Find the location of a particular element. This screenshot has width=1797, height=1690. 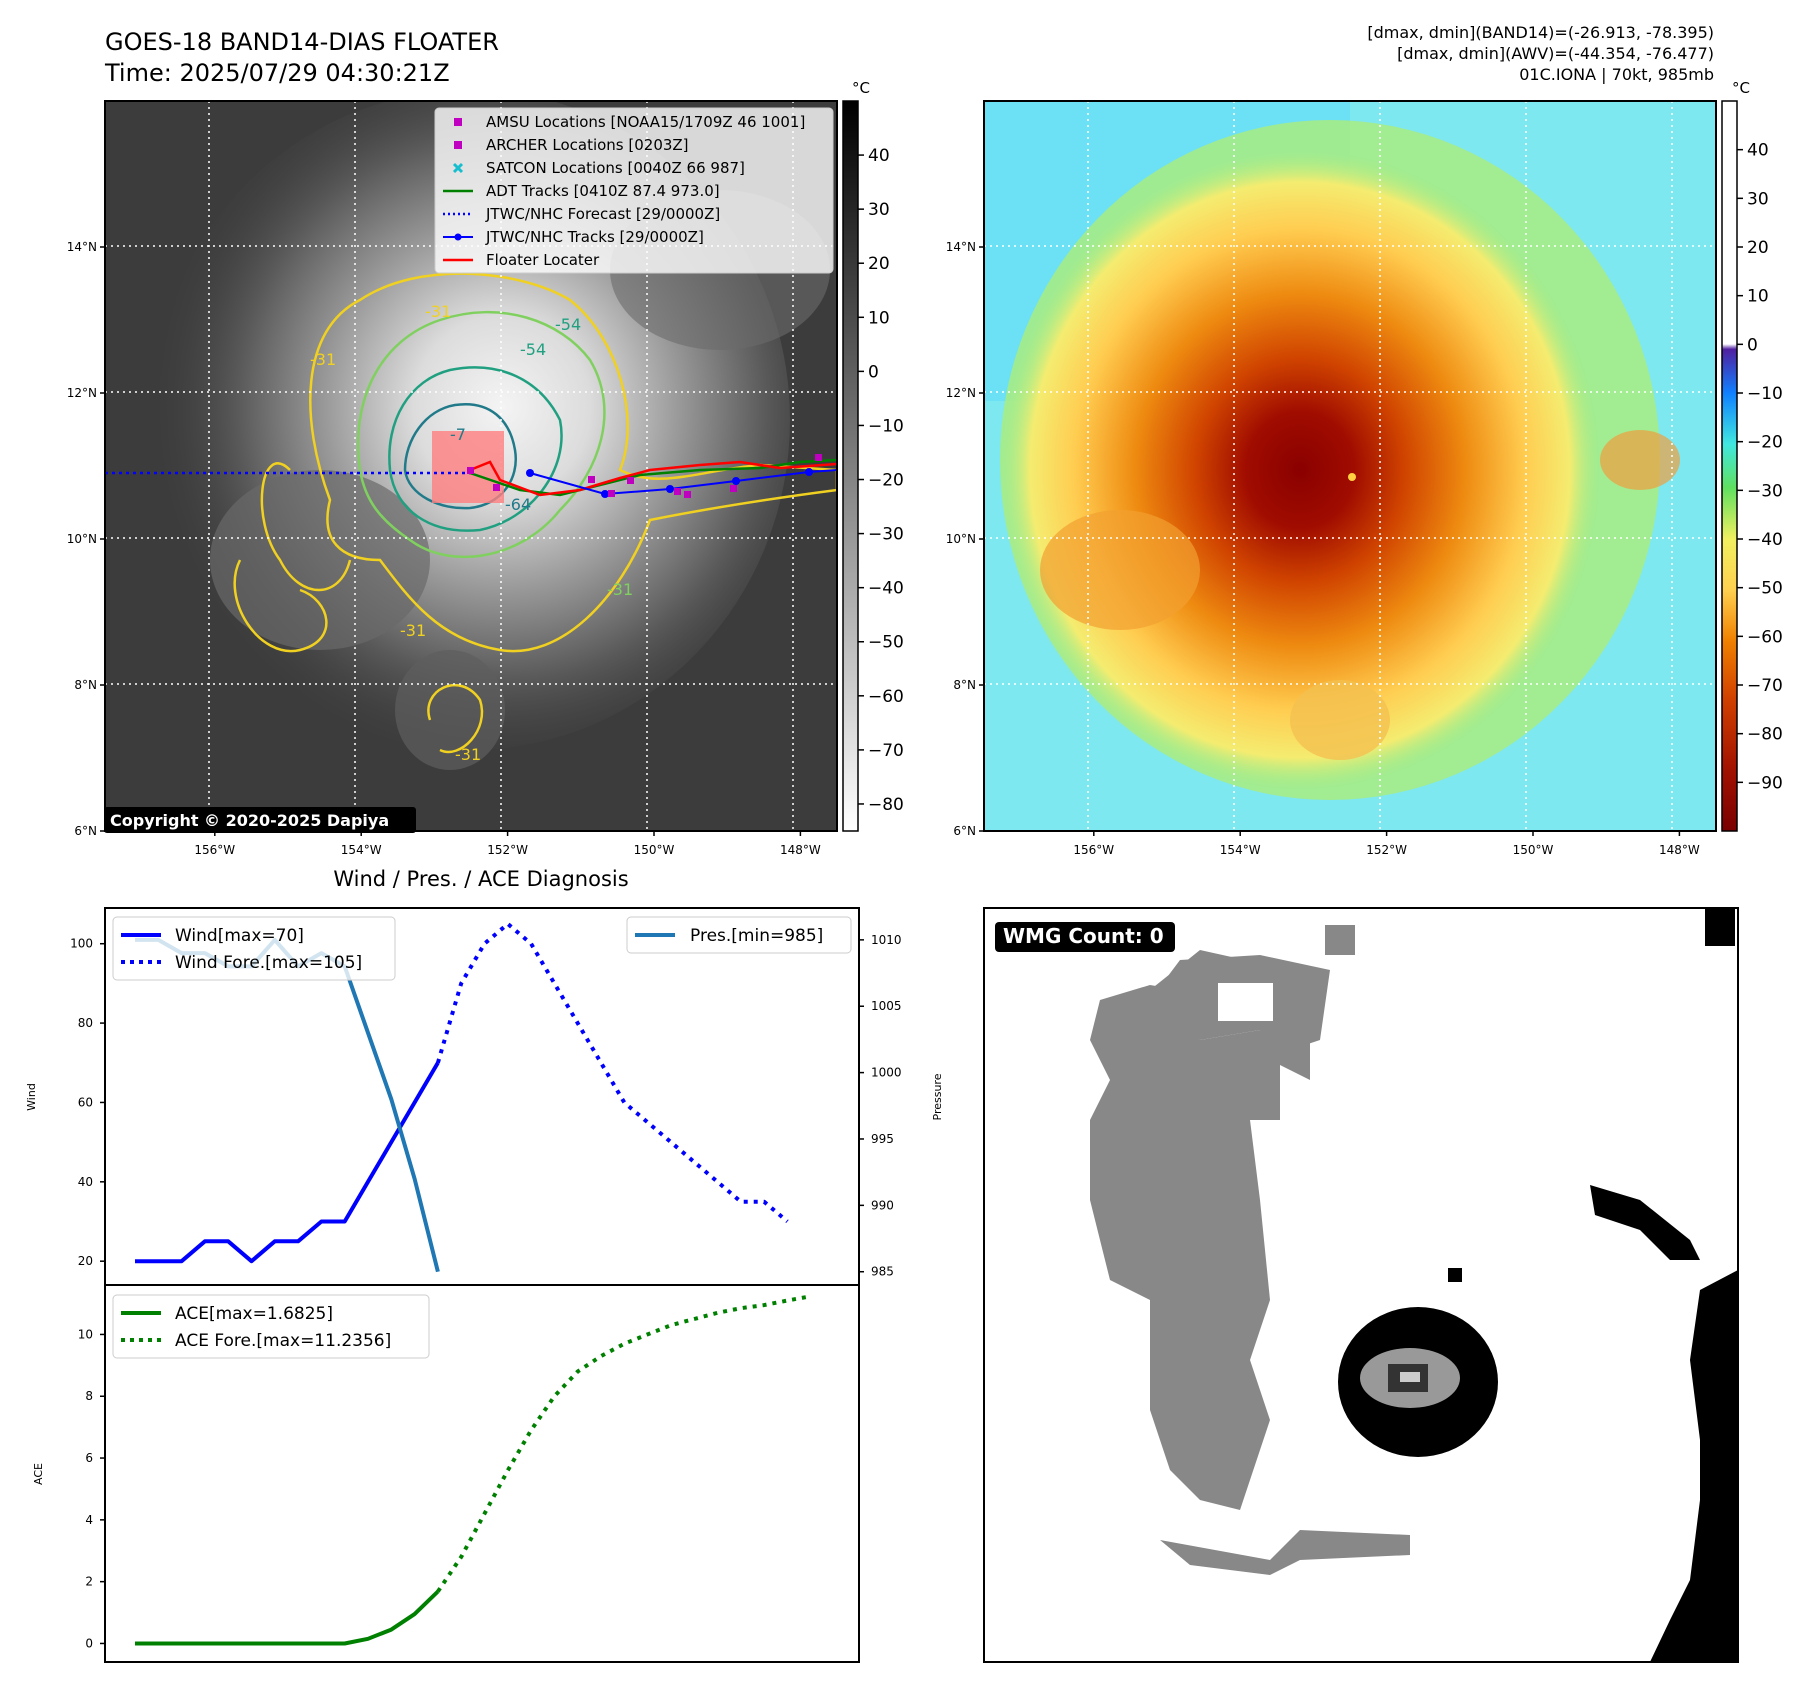

y-tick-label: 40 is located at coordinates (85, 1182).